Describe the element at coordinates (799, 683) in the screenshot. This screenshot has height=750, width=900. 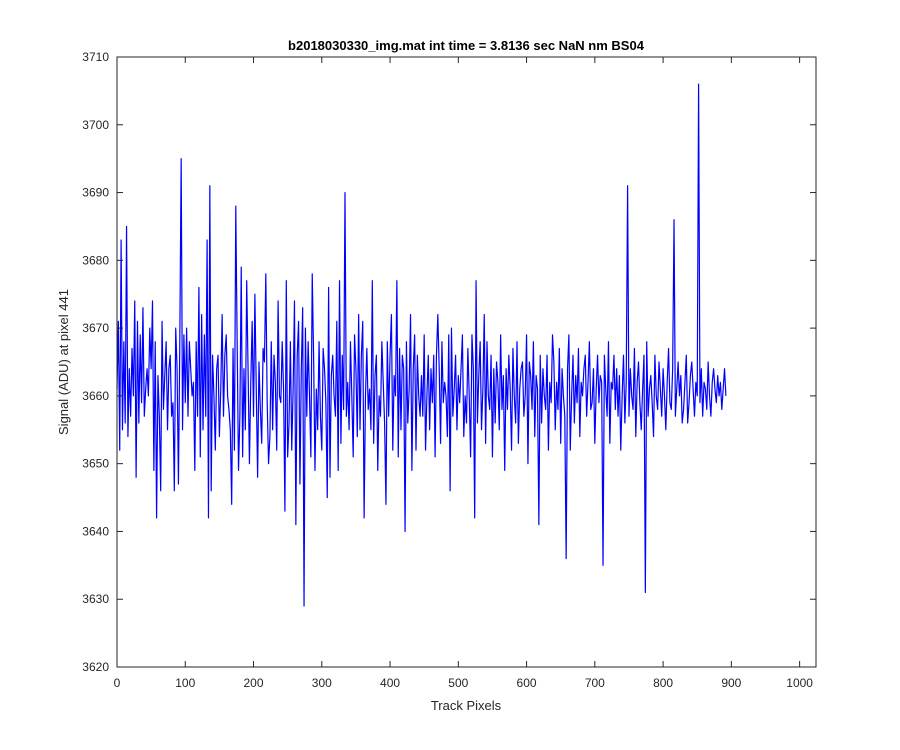
I see `x-tick-label: 1000` at that location.